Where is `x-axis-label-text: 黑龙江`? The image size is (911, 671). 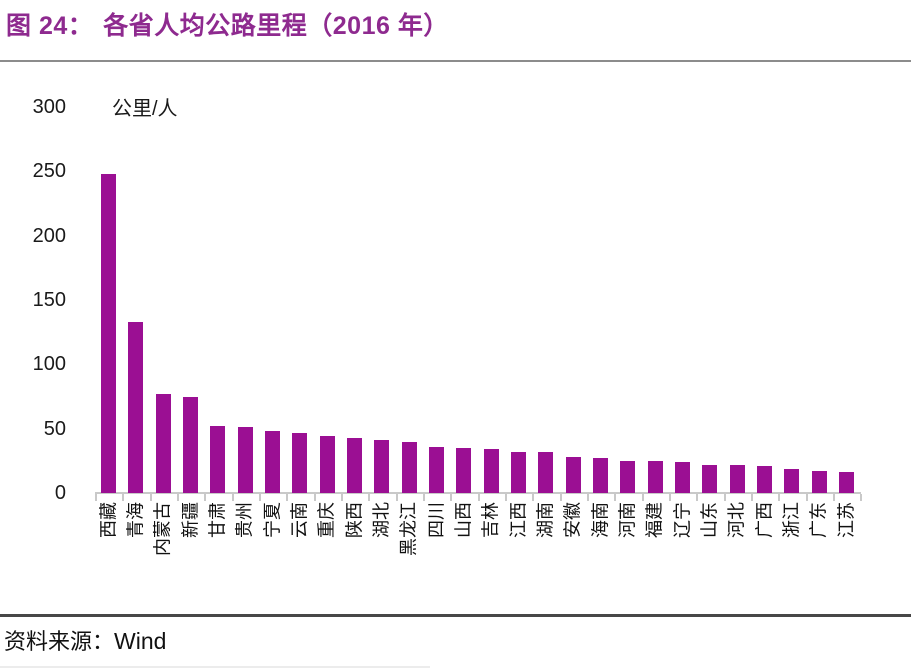 x-axis-label-text: 黑龙江 is located at coordinates (408, 529).